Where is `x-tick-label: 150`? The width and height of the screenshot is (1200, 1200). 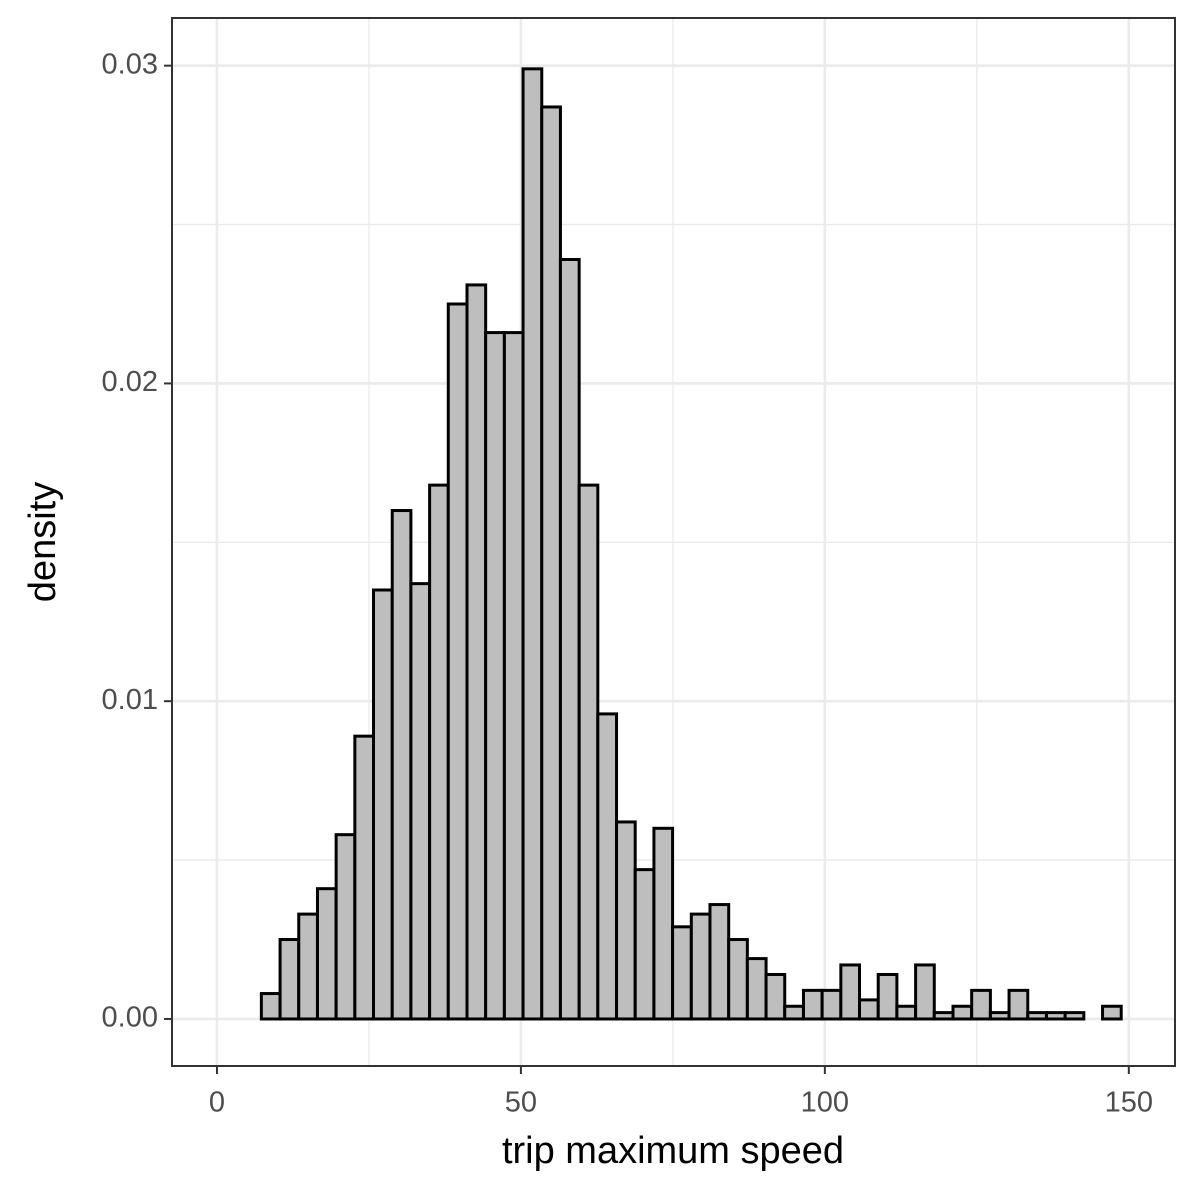 x-tick-label: 150 is located at coordinates (1129, 1103).